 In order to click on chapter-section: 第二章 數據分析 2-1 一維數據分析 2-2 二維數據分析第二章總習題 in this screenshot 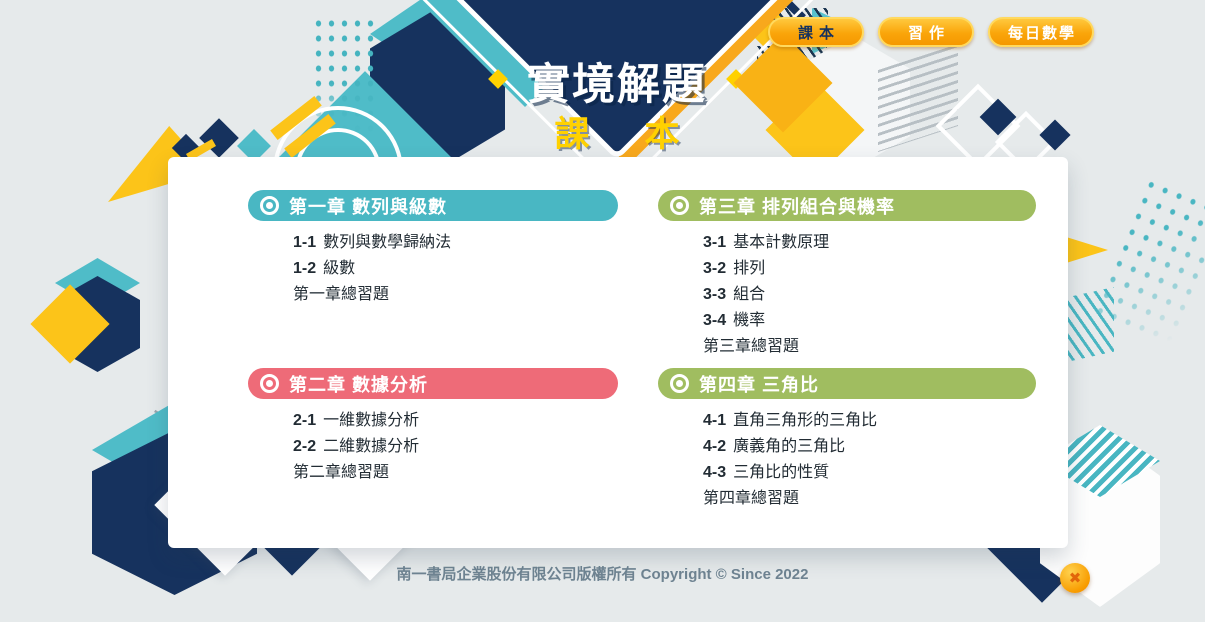, I will do `click(433, 440)`.